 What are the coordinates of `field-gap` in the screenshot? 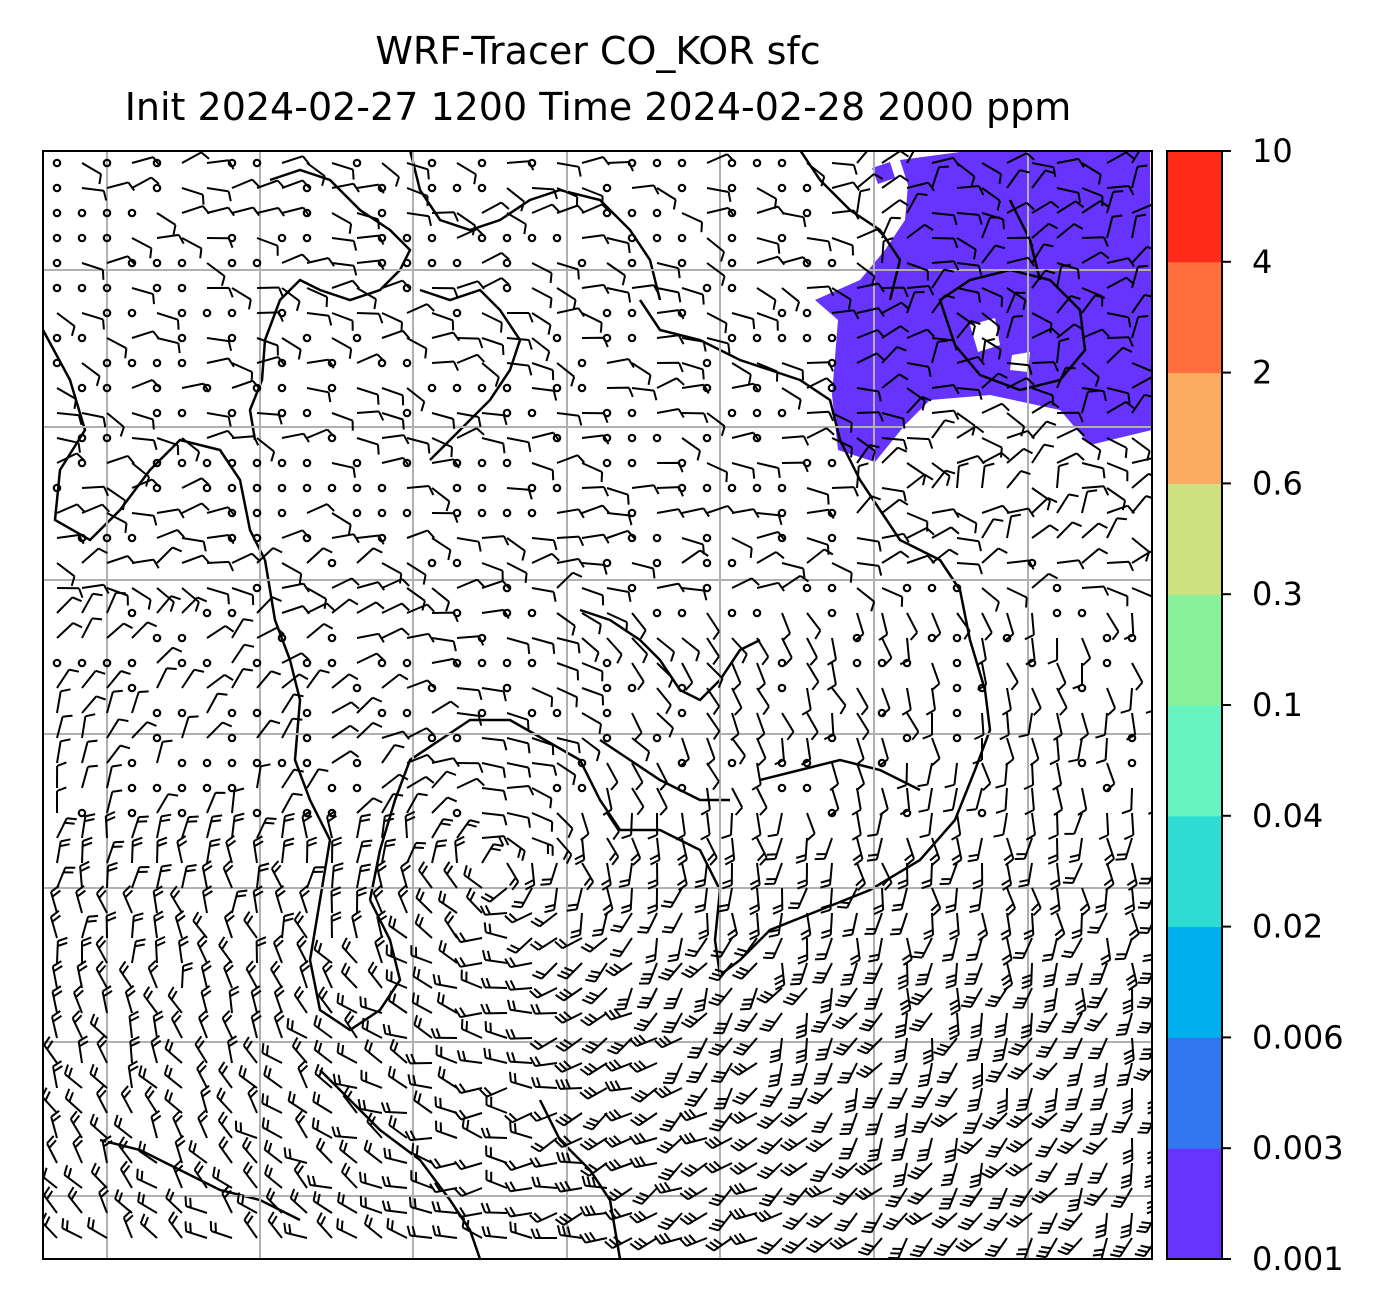 It's located at (1020, 362).